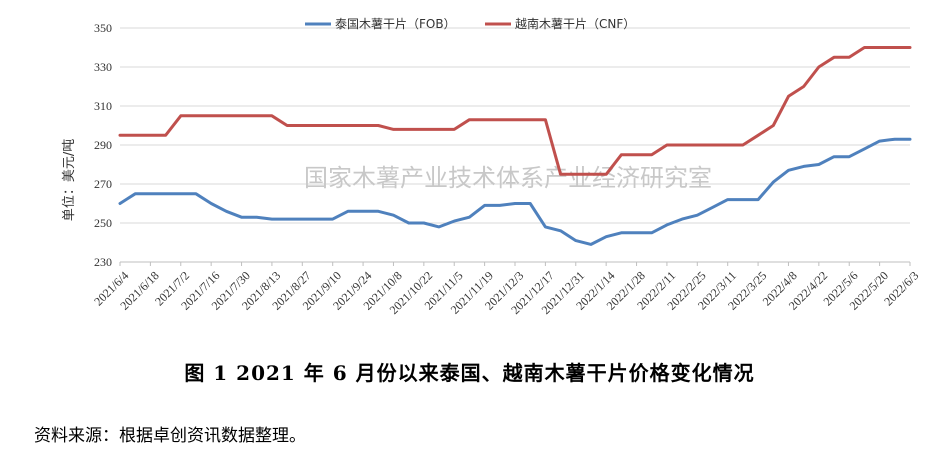  What do you see at coordinates (103, 223) in the screenshot?
I see `y-tick-label: 250` at bounding box center [103, 223].